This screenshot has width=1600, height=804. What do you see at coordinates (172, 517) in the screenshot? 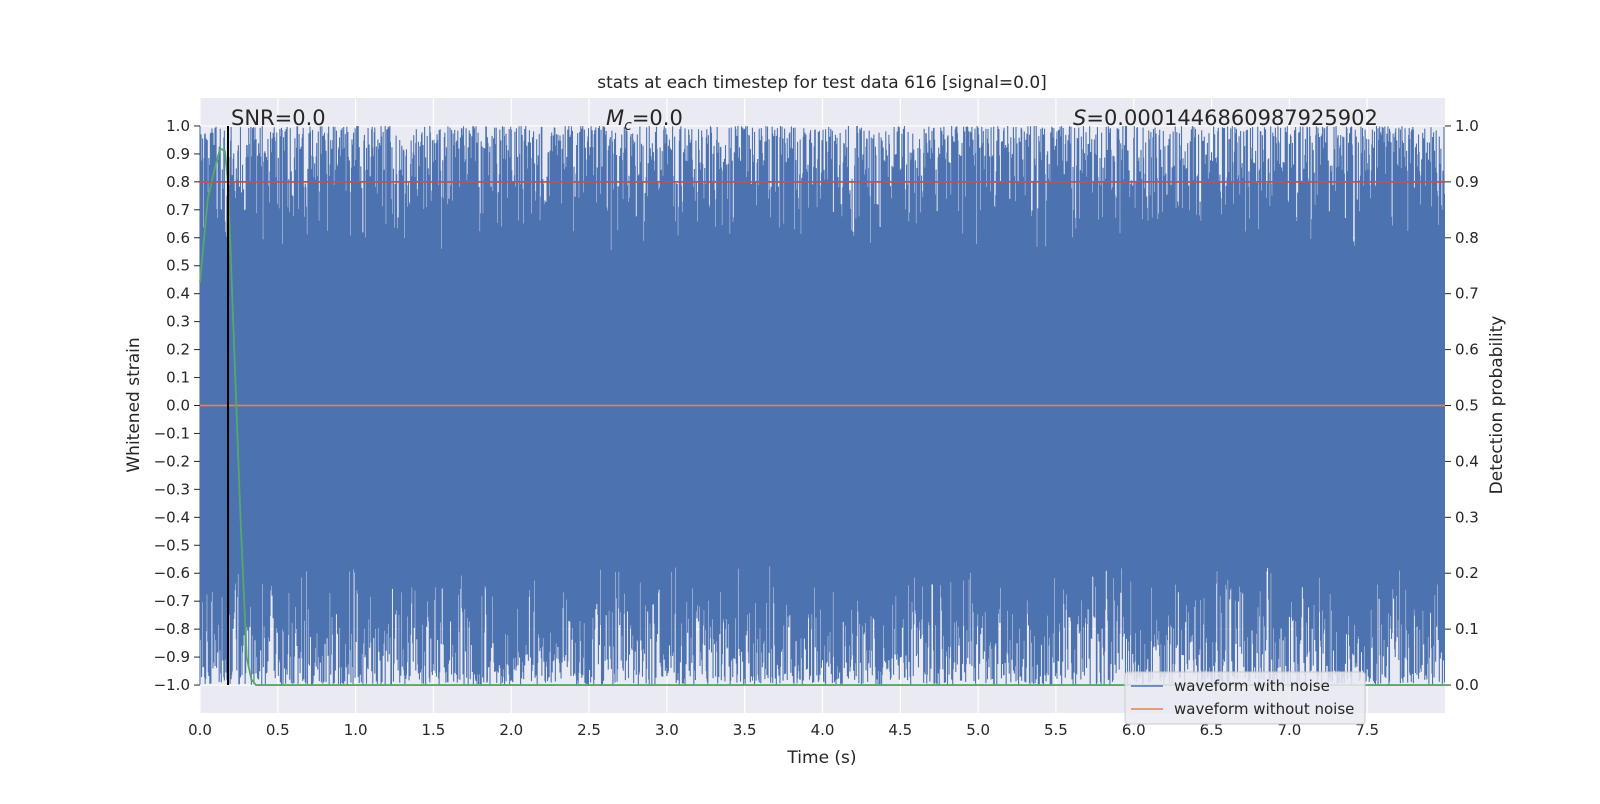
I see `y-tick-label-left: −0.4` at bounding box center [172, 517].